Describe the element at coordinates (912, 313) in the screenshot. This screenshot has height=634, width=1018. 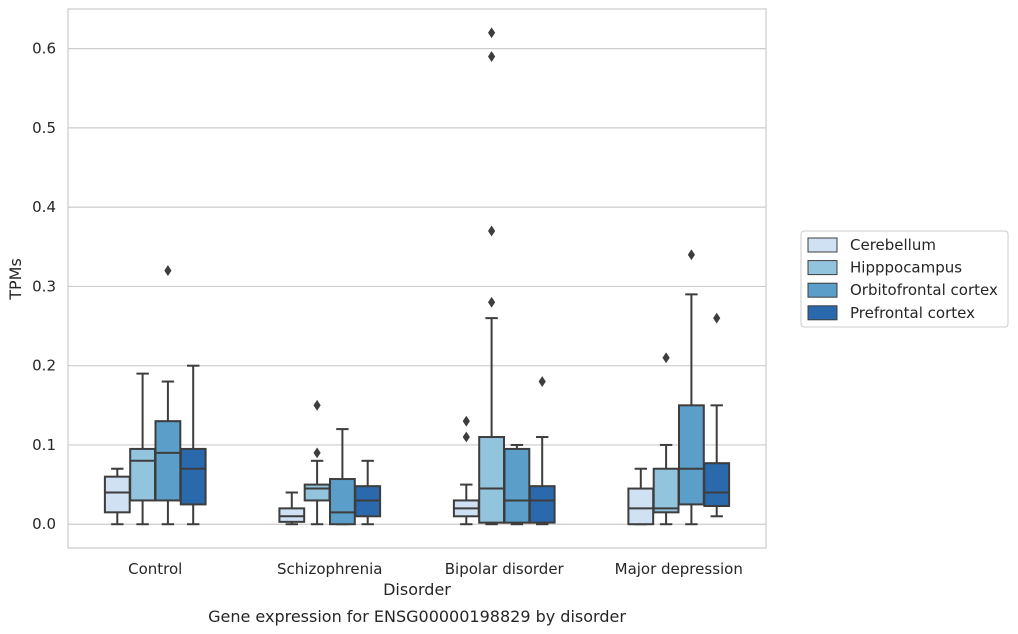
I see `legend-label: Prefrontal cortex` at that location.